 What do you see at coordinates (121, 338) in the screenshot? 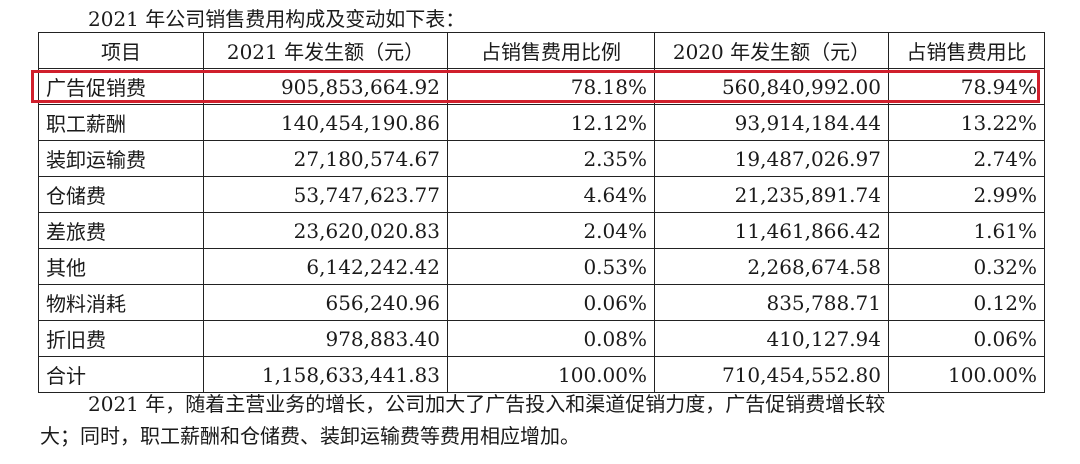
I see `row-label: 折旧费` at bounding box center [121, 338].